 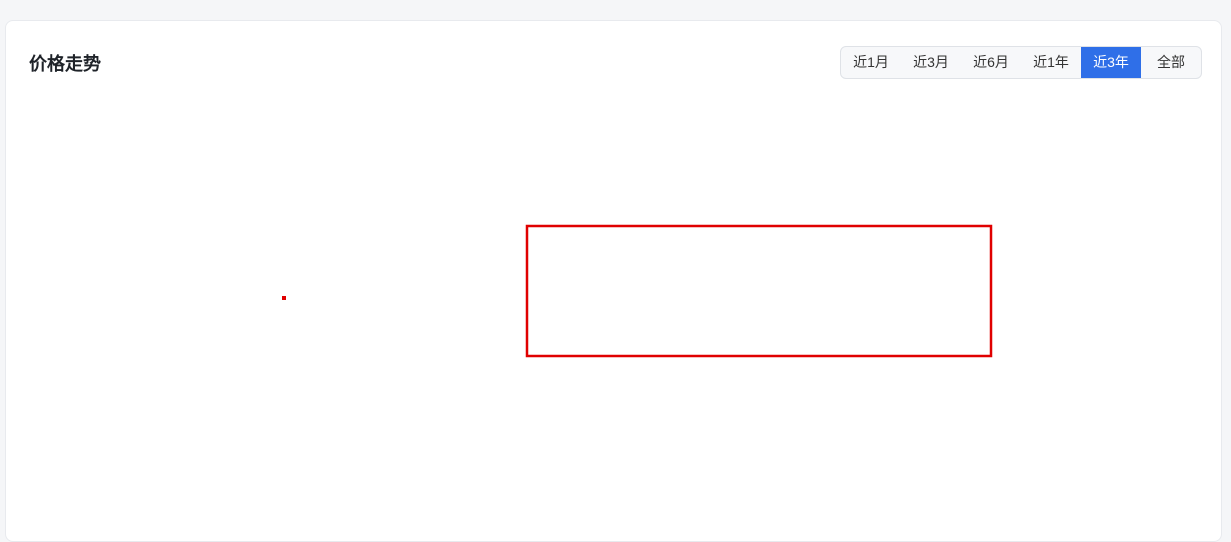 I want to click on range-tab: 近6月, so click(x=991, y=62).